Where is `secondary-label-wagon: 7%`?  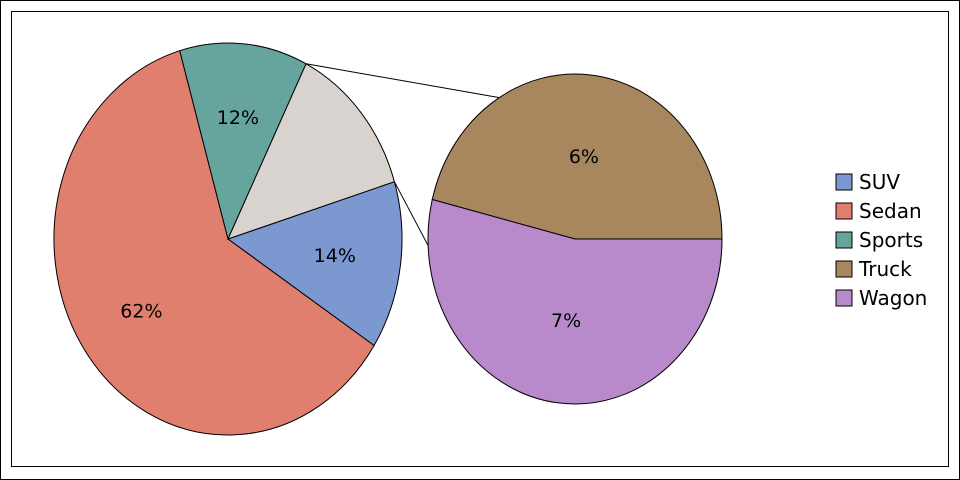 secondary-label-wagon: 7% is located at coordinates (566, 321).